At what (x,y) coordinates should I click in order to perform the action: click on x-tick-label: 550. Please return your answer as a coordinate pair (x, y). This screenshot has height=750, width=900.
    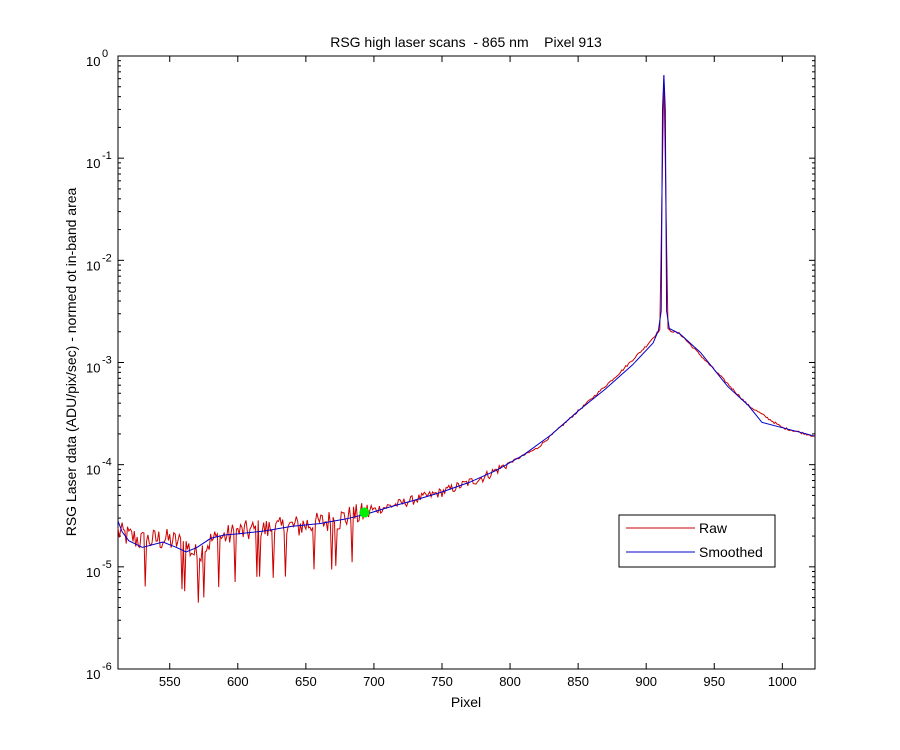
    Looking at the image, I should click on (170, 681).